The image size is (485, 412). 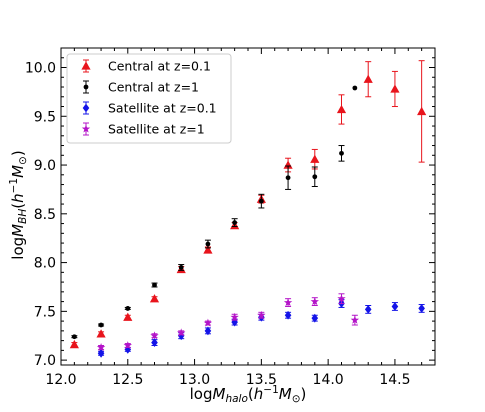 I want to click on y-axis-label: logMBH(h−1M⊙), so click(x=18, y=204).